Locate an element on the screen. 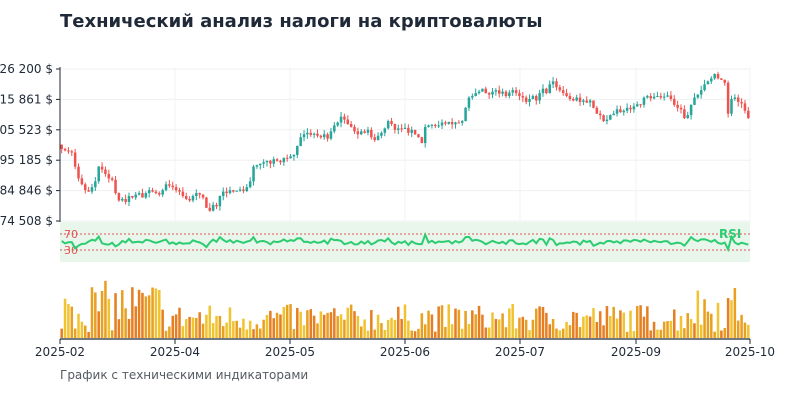  rsi-upper-label: 70 is located at coordinates (71, 234).